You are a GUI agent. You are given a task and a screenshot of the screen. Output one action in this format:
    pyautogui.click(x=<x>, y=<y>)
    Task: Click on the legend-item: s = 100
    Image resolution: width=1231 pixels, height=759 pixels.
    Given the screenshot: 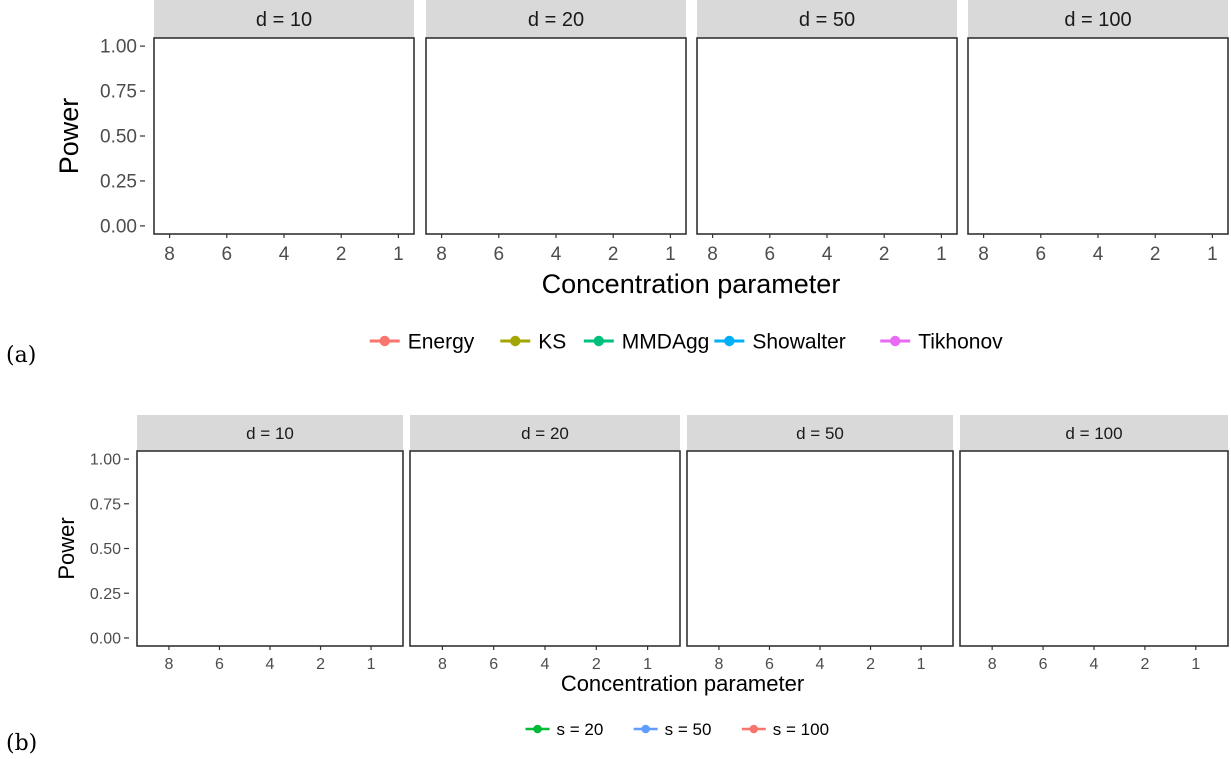 What is the action you would take?
    pyautogui.click(x=785, y=729)
    